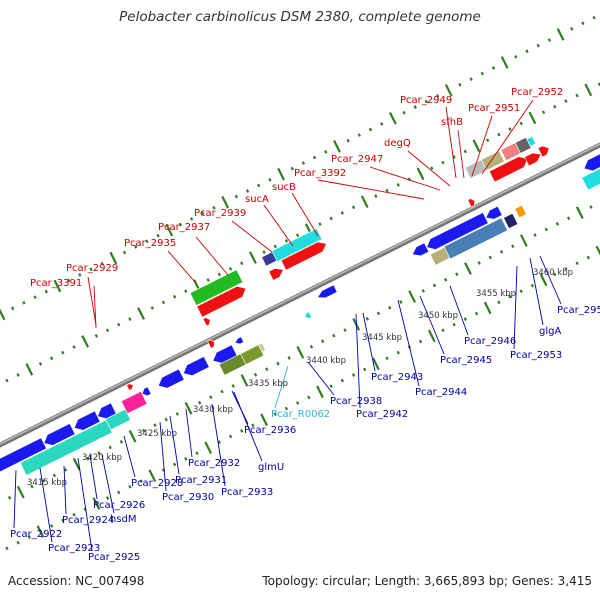 Image resolution: width=600 pixels, height=600 pixels. What do you see at coordinates (357, 159) in the screenshot?
I see `gene-label: Pcar_2947` at bounding box center [357, 159].